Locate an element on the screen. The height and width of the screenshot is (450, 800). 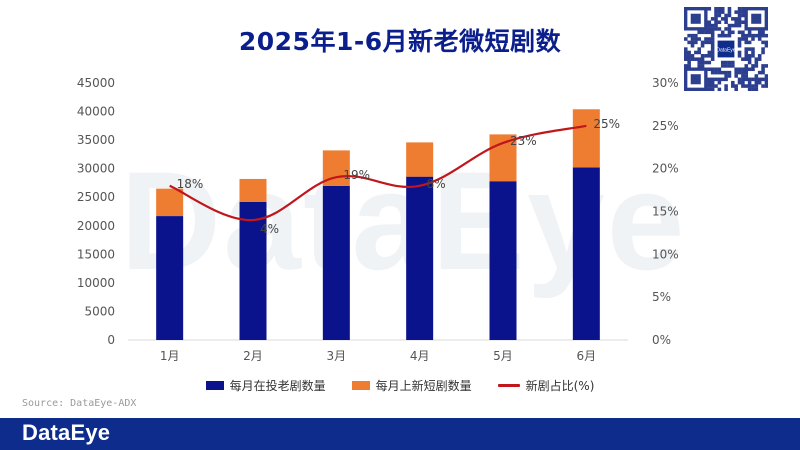
qr-finder is located at coordinates (756, 18).